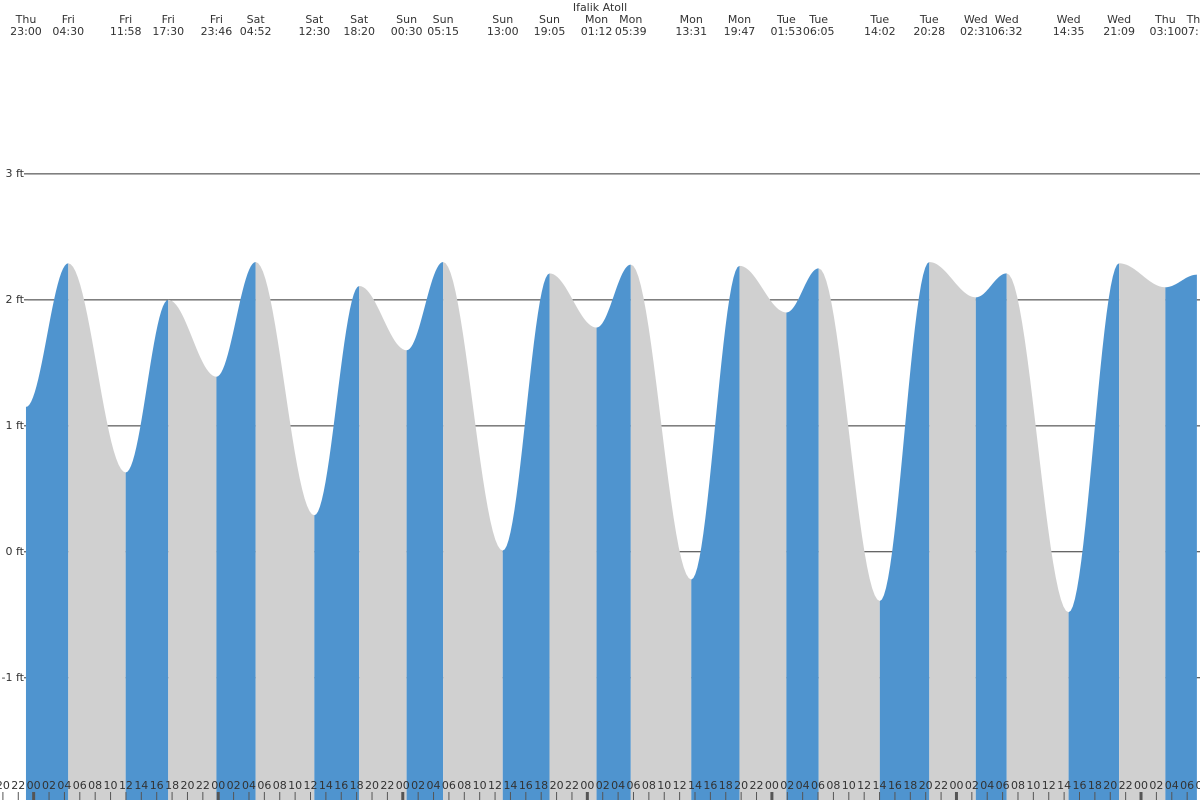 This screenshot has height=800, width=1200. I want to click on extreme-time: 20:28, so click(929, 31).